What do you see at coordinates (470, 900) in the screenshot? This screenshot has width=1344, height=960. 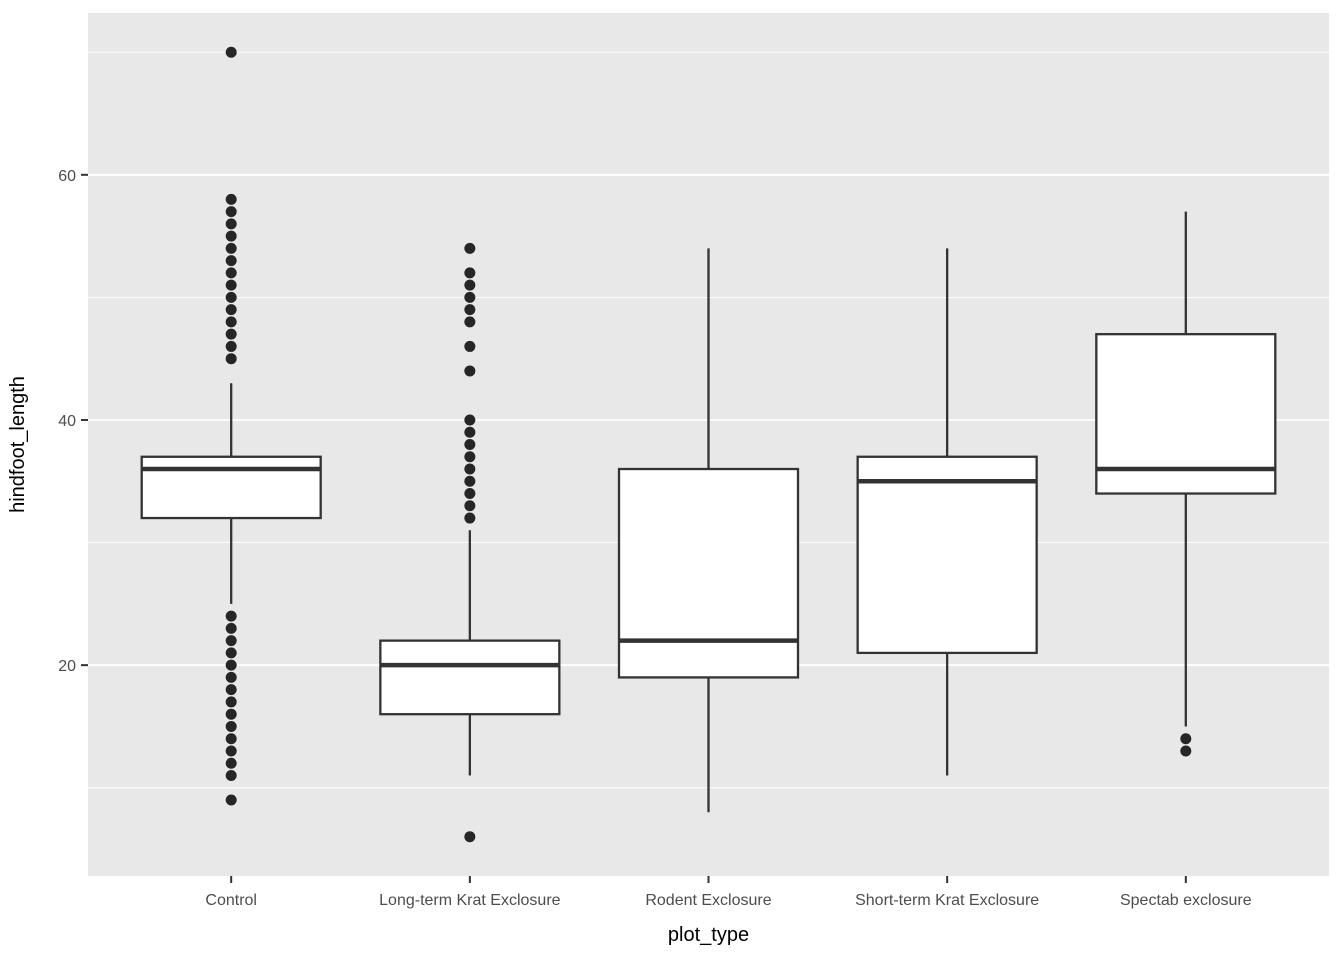 I see `x-tick-label: Long-term Krat Exclosure` at bounding box center [470, 900].